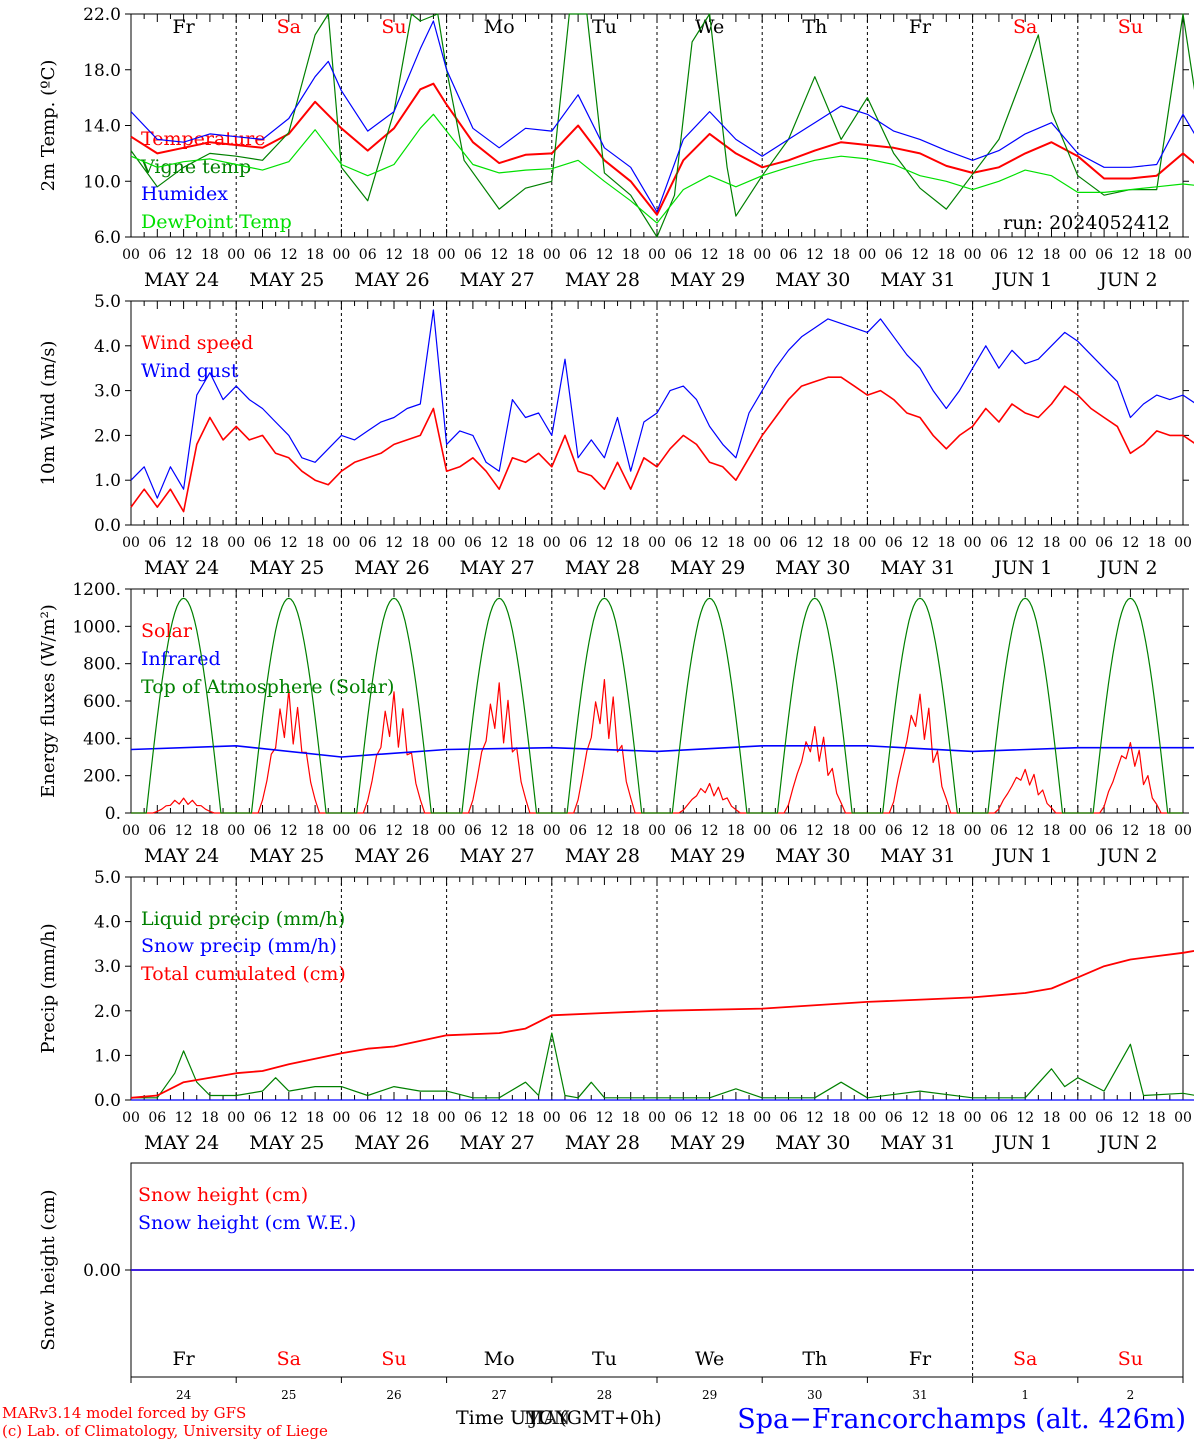 This screenshot has width=1194, height=1440. I want to click on legend-entry: DewPoint Temp, so click(216, 222).